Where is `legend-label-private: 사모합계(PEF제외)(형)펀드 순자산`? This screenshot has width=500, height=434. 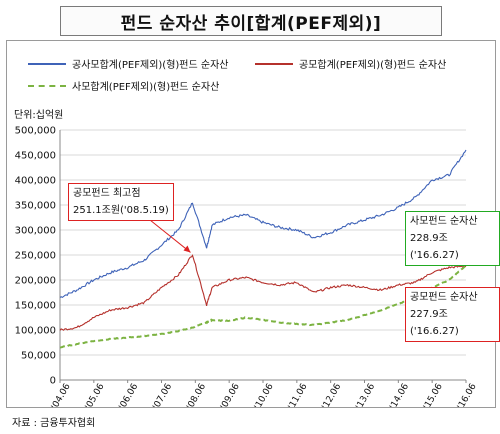
legend-label-private: 사모합계(PEF제외)(형)펀드 순자산 is located at coordinates (146, 87).